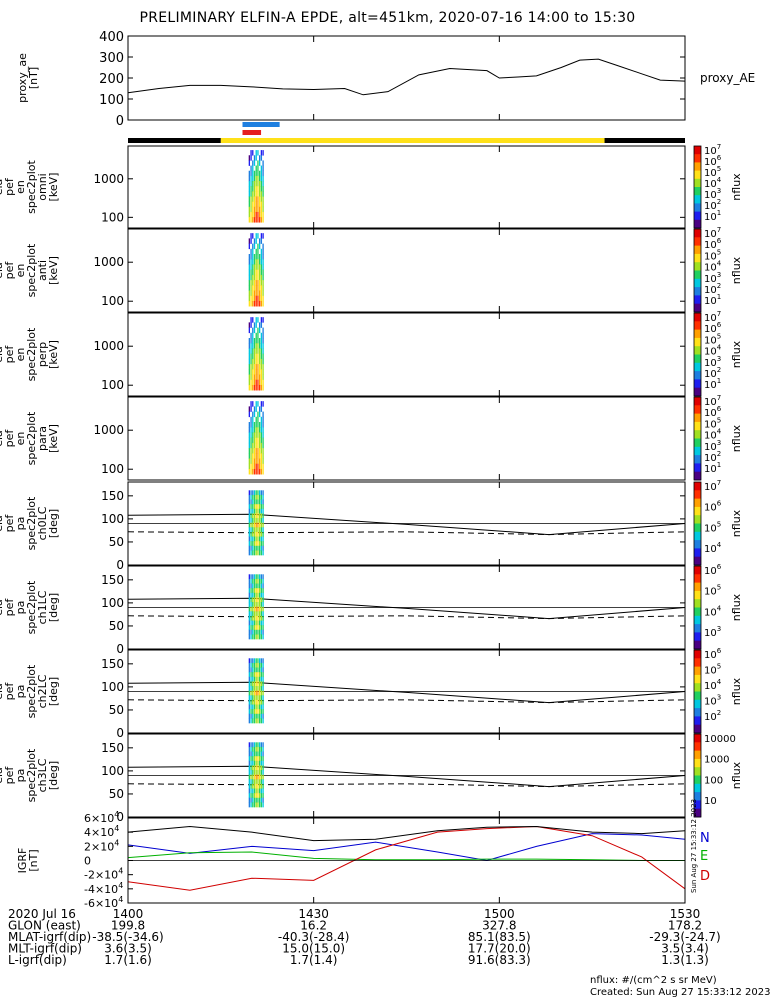  What do you see at coordinates (20, 271) in the screenshot?
I see `ylabel-spec_anti-2: en` at bounding box center [20, 271].